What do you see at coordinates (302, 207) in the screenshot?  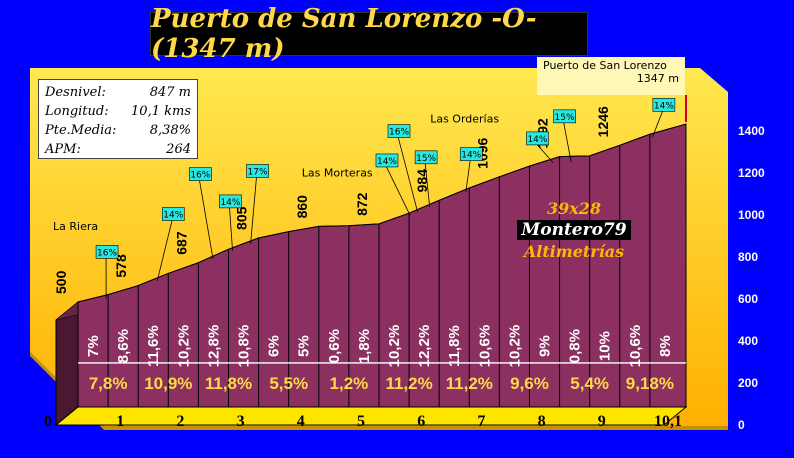 I see `altitude-label: 860` at bounding box center [302, 207].